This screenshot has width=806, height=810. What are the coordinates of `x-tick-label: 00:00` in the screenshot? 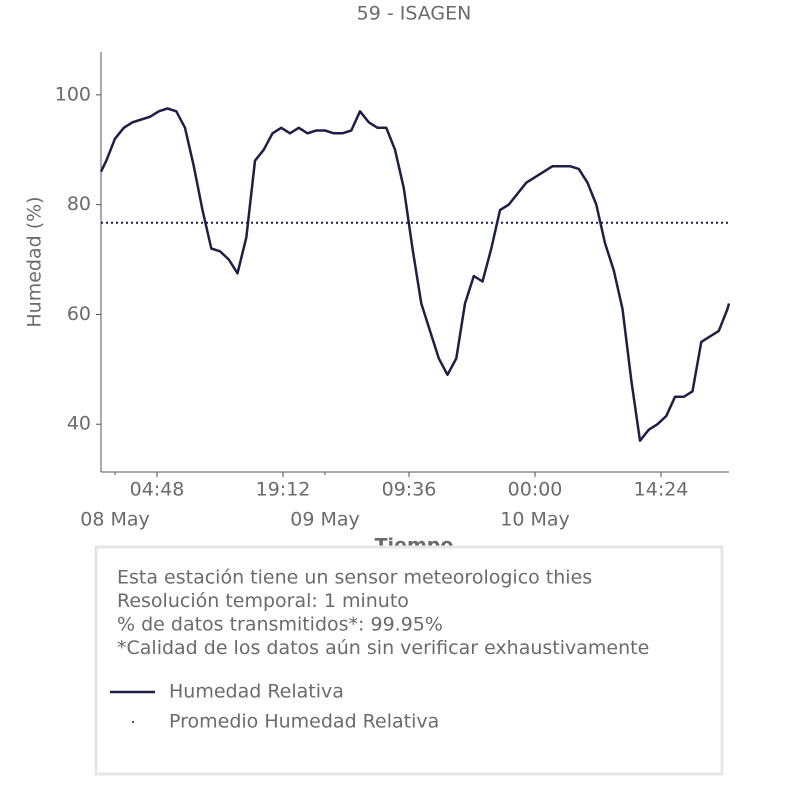 It's located at (535, 490).